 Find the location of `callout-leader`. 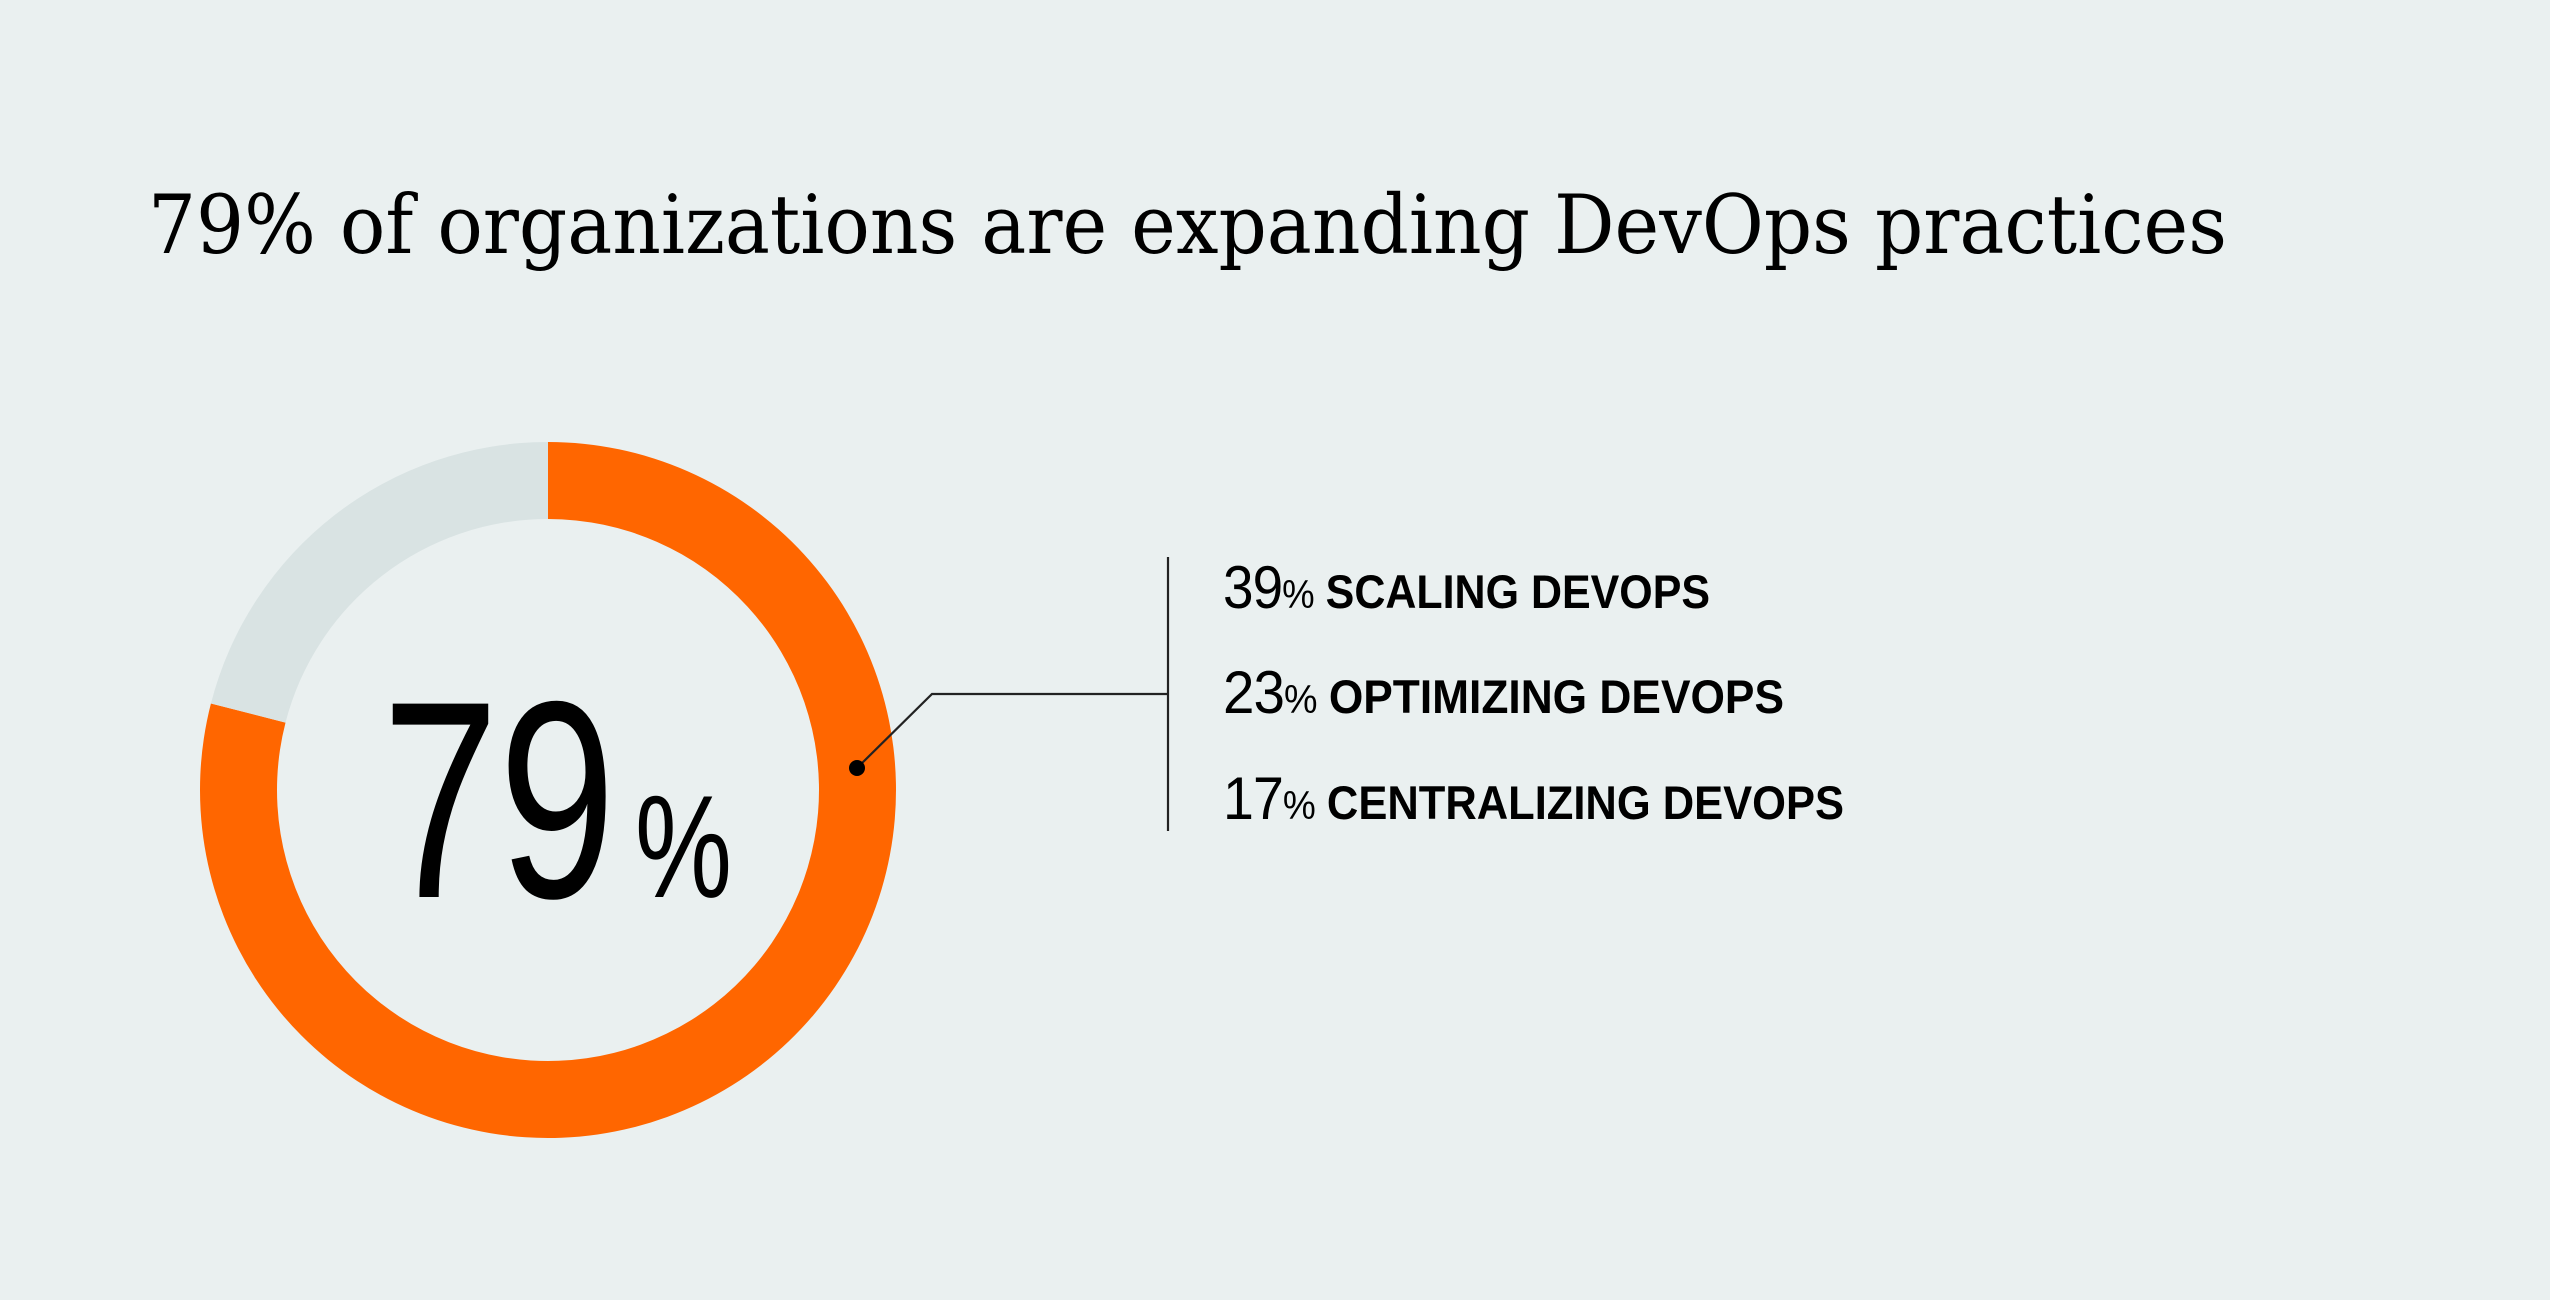

callout-leader is located at coordinates (1009, 694).